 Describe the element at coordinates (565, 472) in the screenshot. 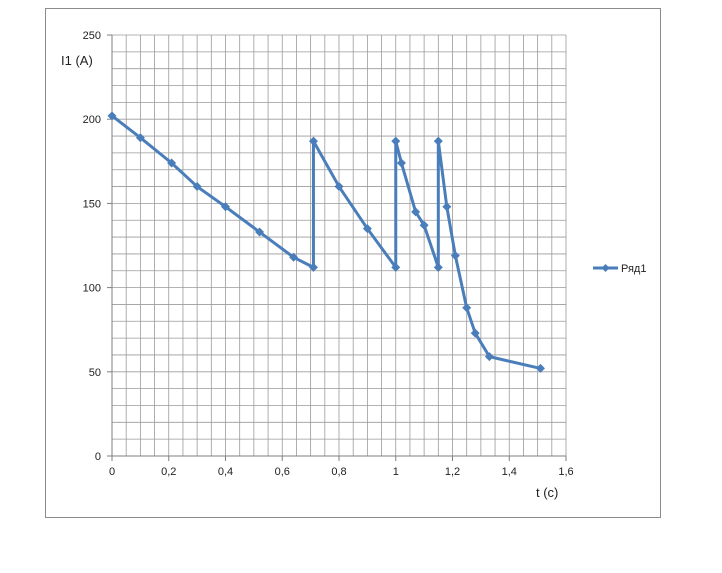

I see `x-tick-label: 1,6` at that location.